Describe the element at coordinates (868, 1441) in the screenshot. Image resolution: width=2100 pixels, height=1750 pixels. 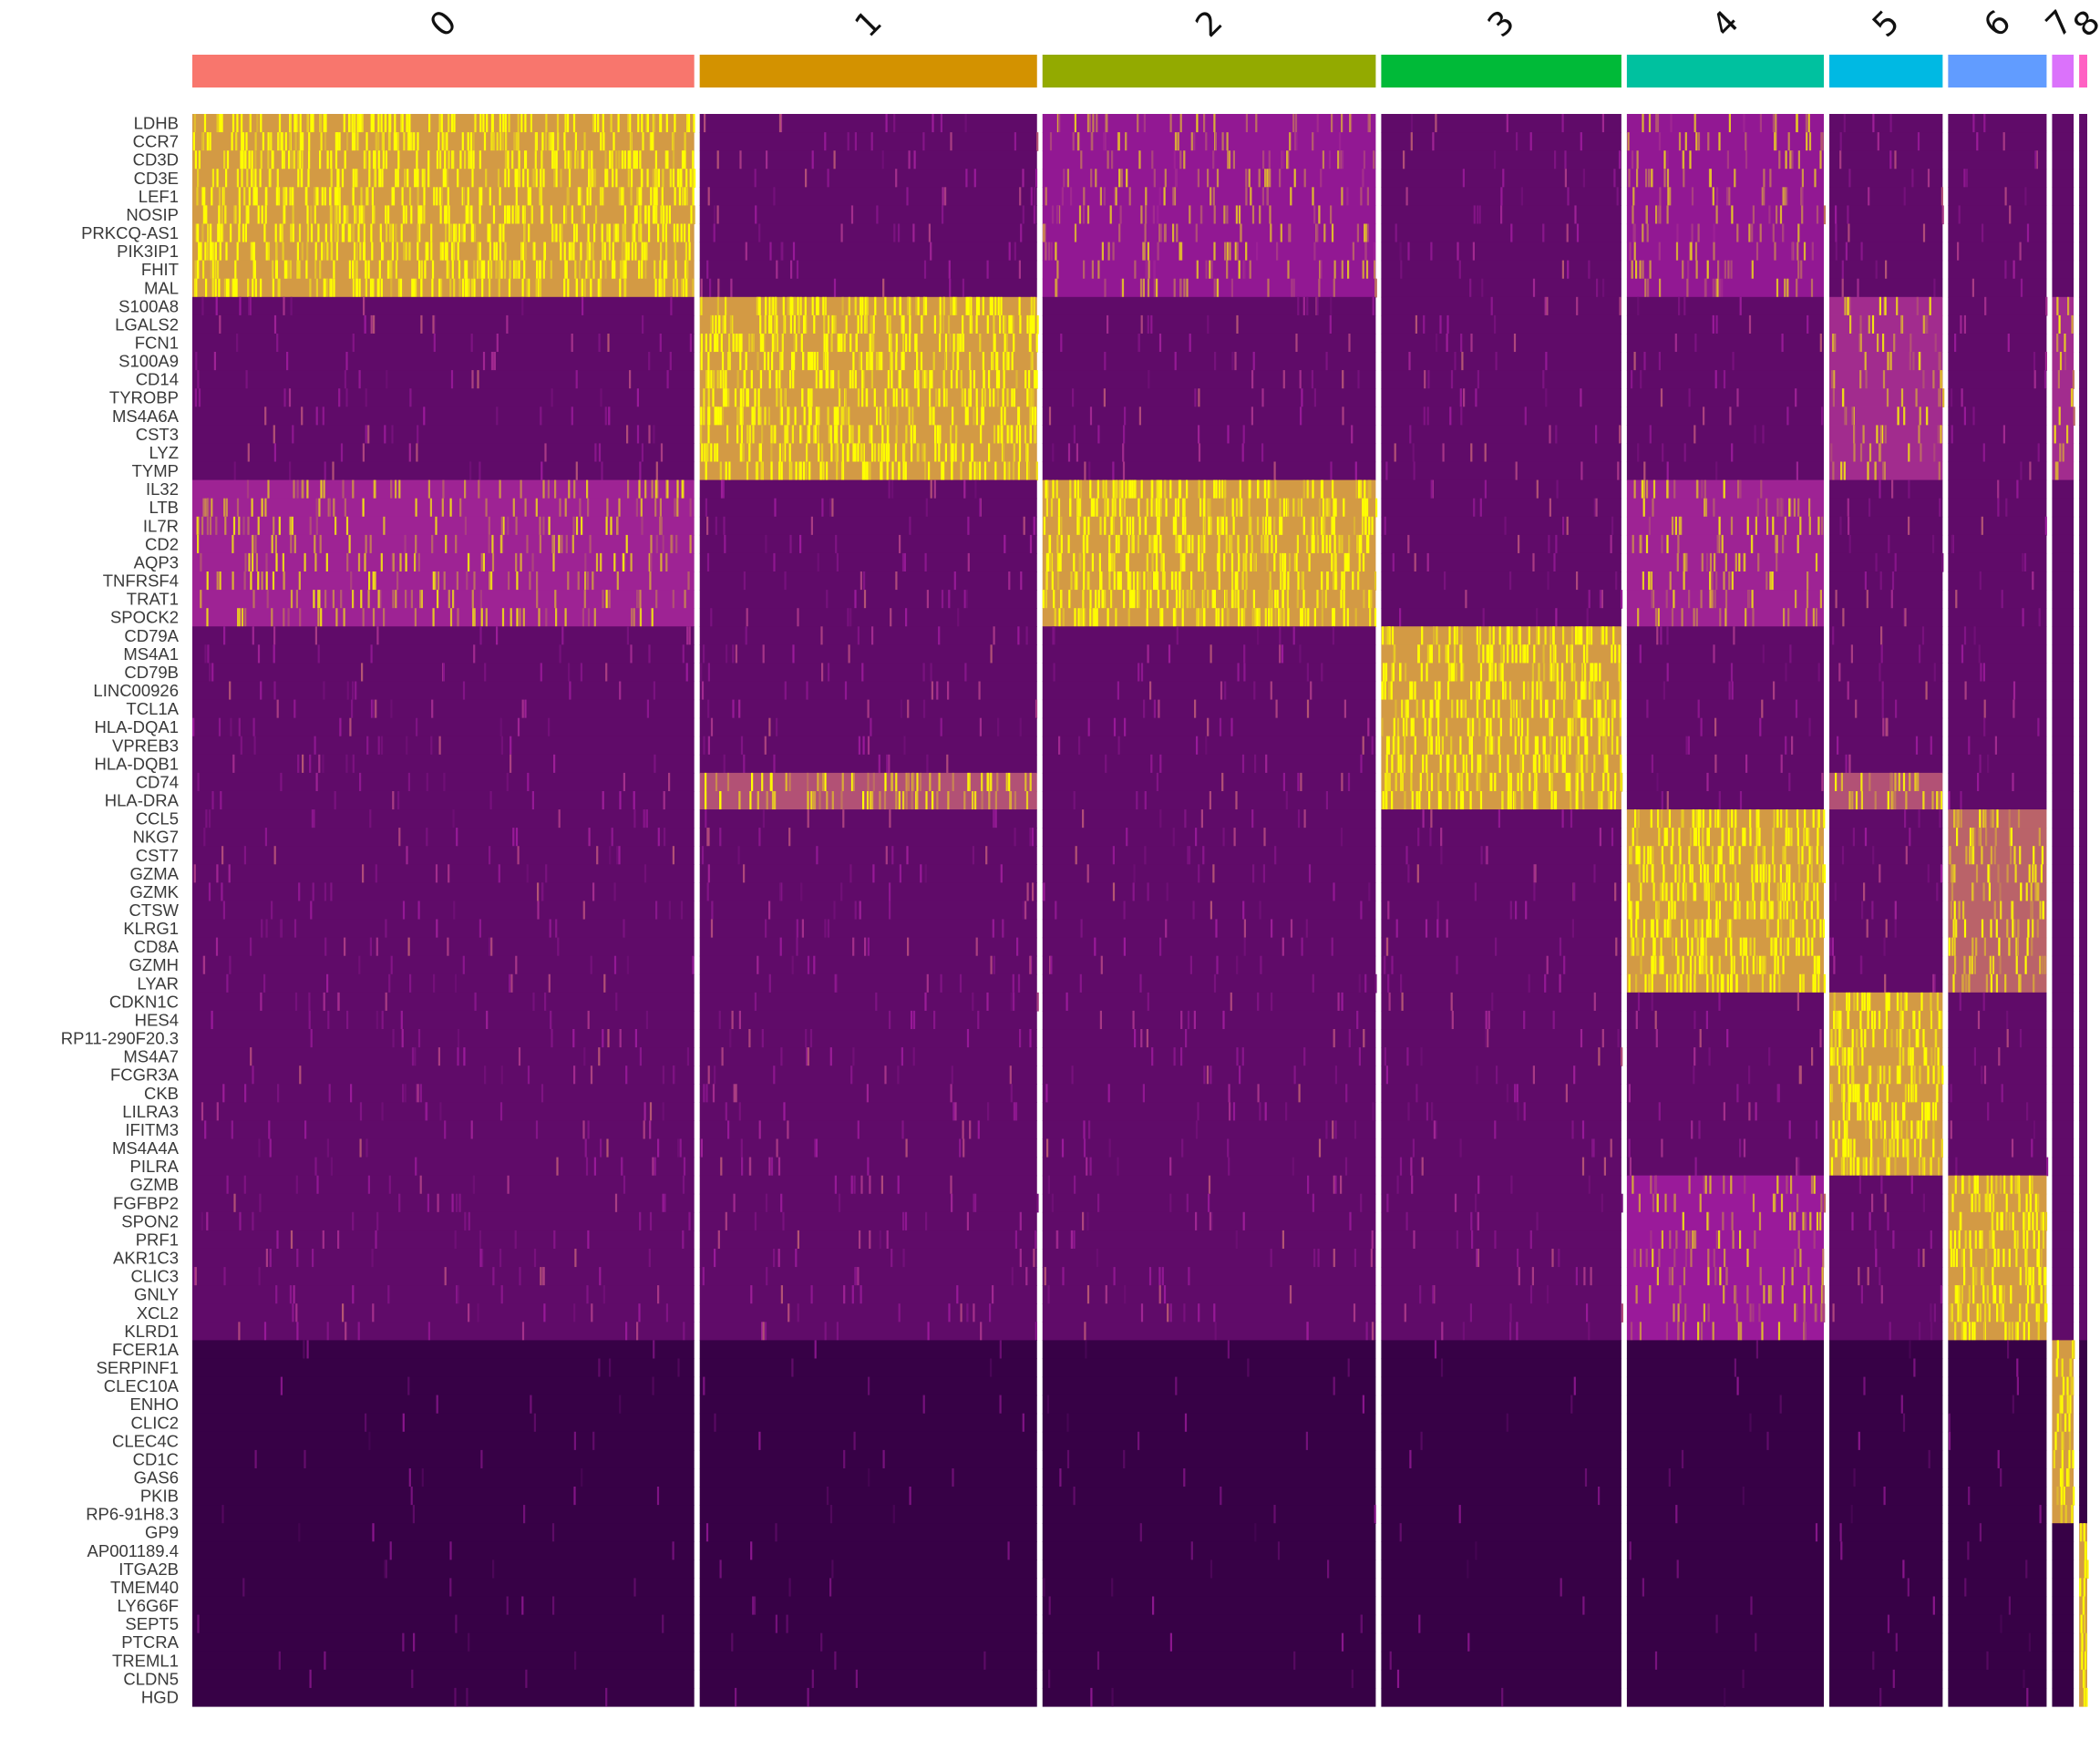
I see `heat-row-CLEC4C-c1` at that location.